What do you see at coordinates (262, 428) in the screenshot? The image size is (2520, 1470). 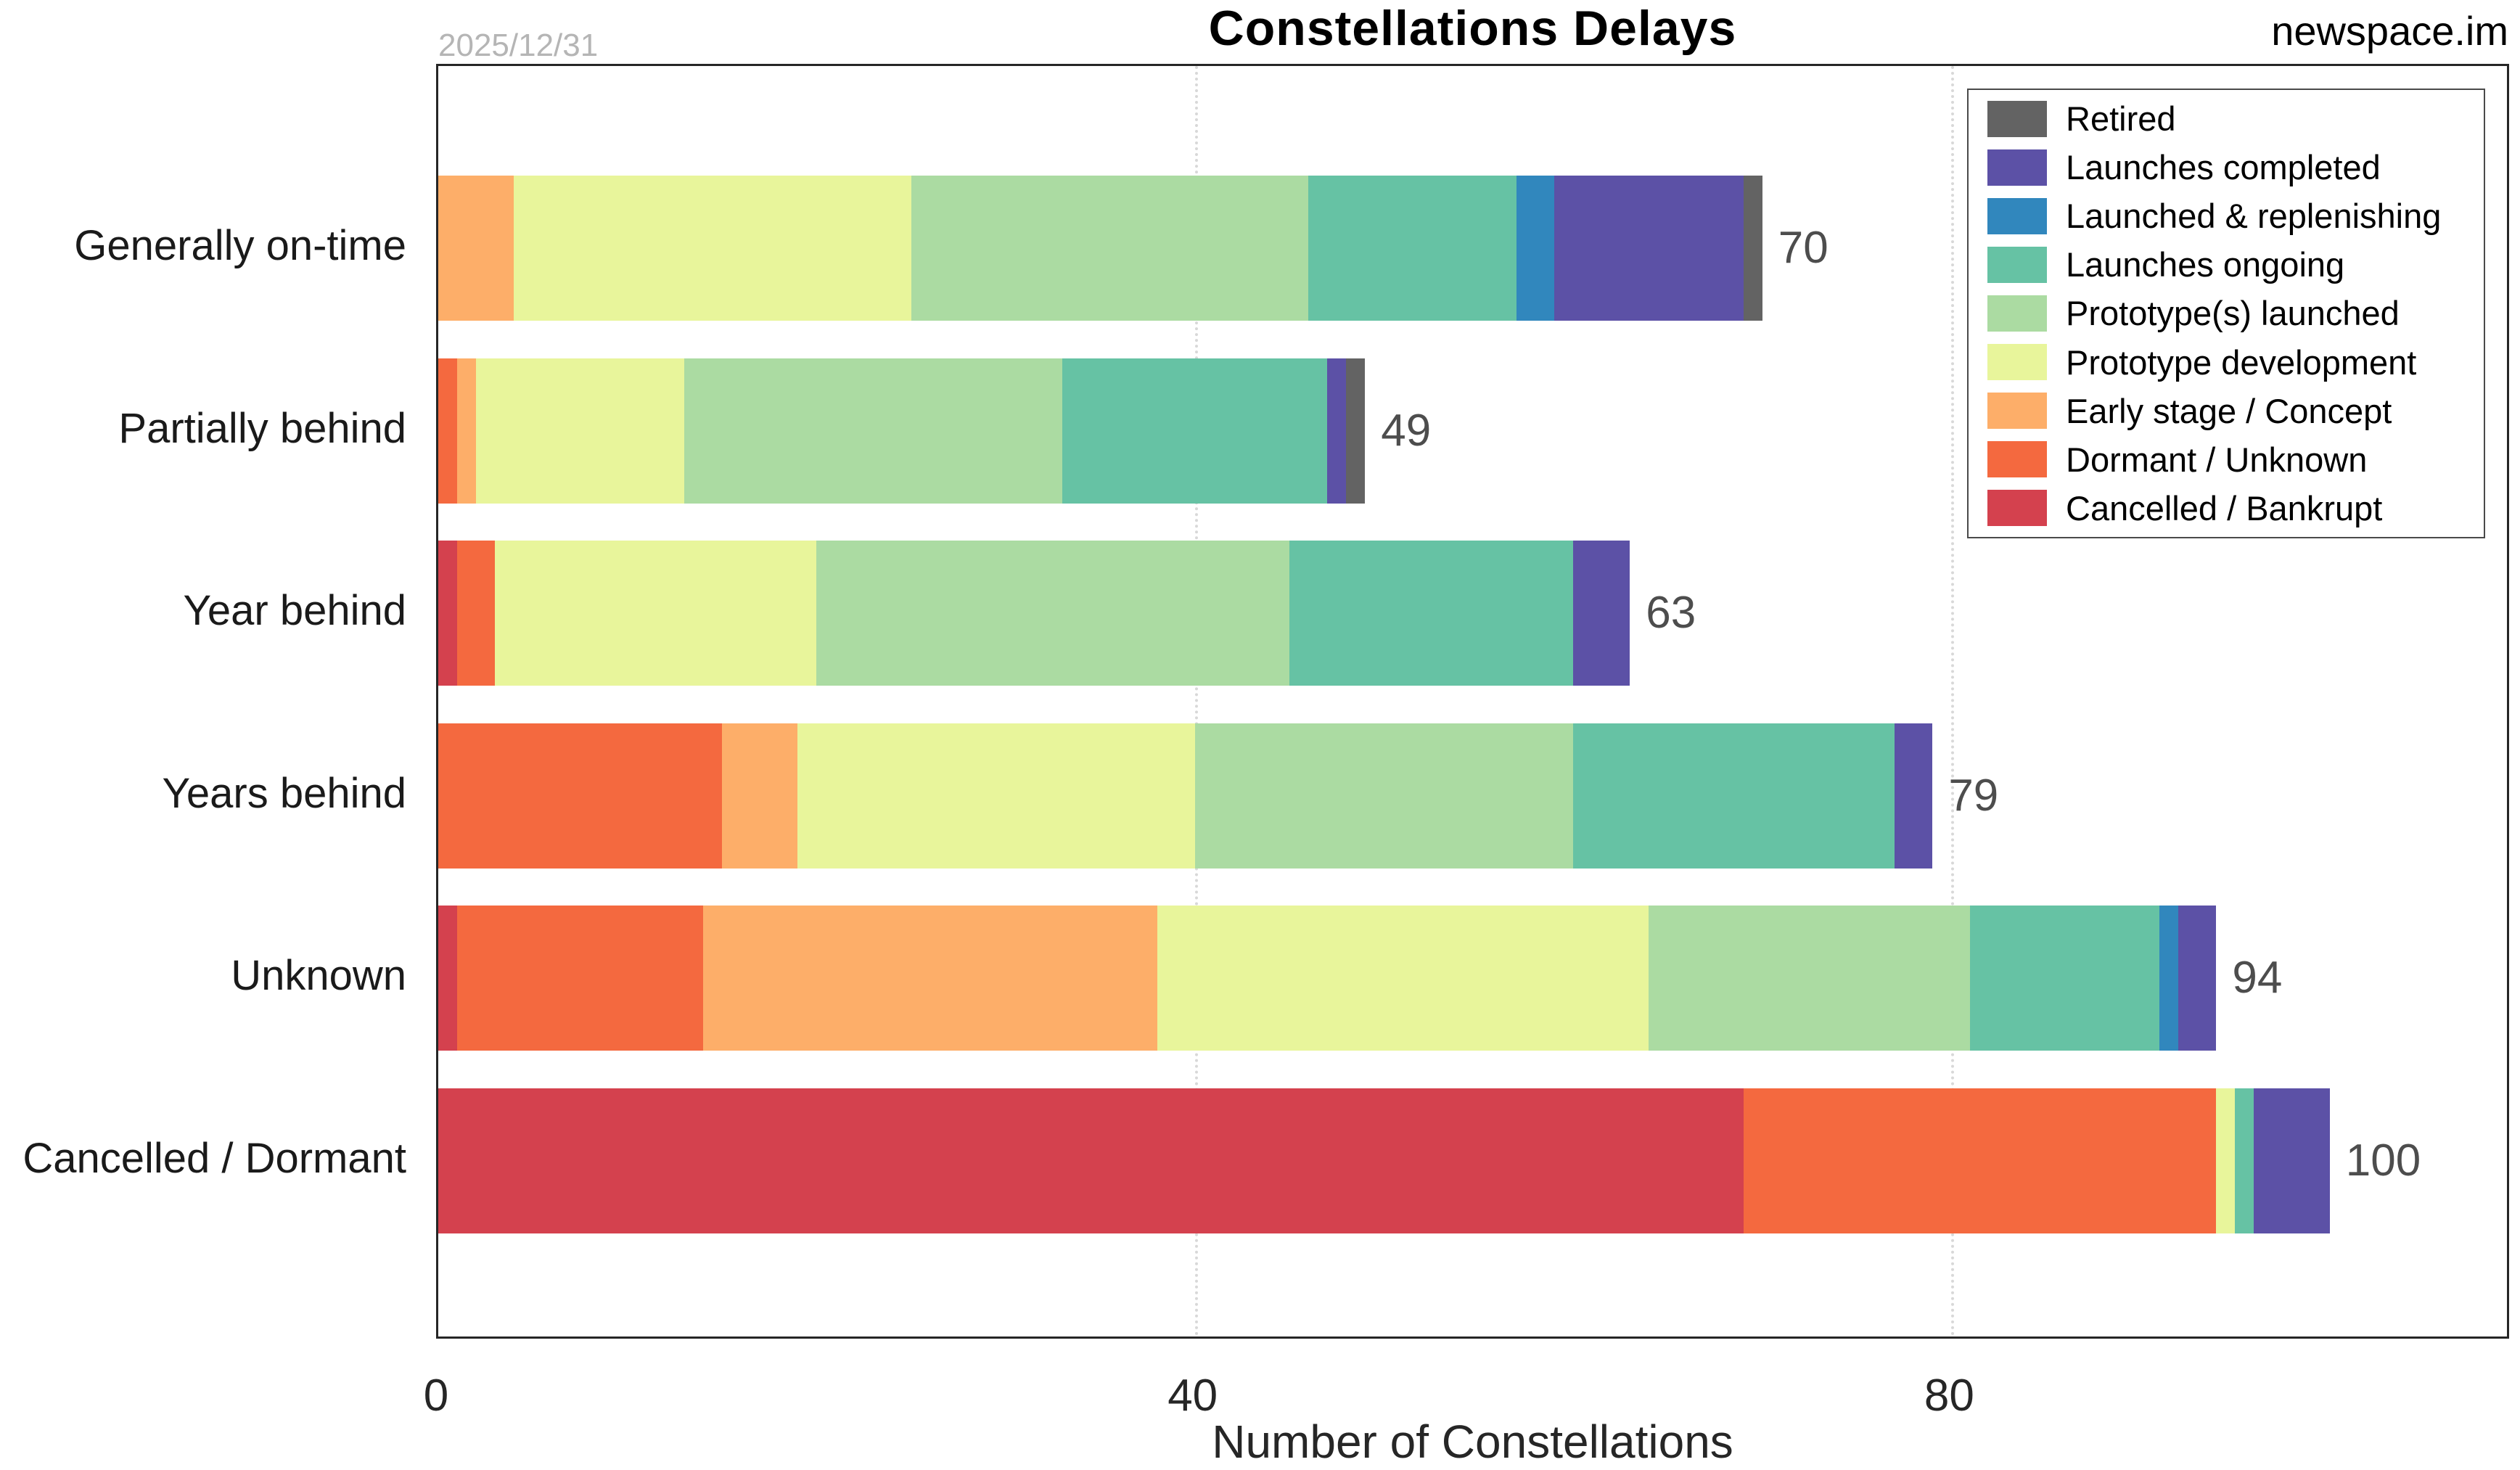 I see `y-axis-label: Partially behind` at bounding box center [262, 428].